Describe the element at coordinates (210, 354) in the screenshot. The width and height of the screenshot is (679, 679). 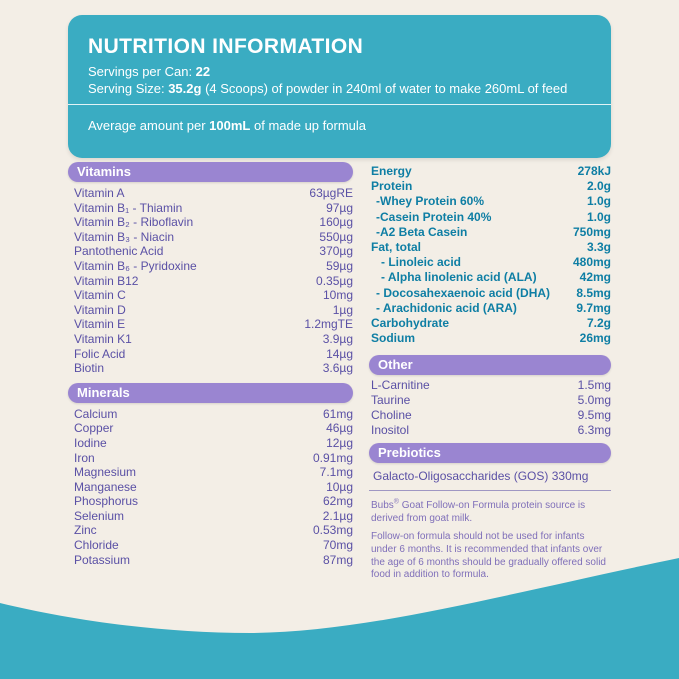
I see `nutrient-row: Folic Acid 14µg` at that location.